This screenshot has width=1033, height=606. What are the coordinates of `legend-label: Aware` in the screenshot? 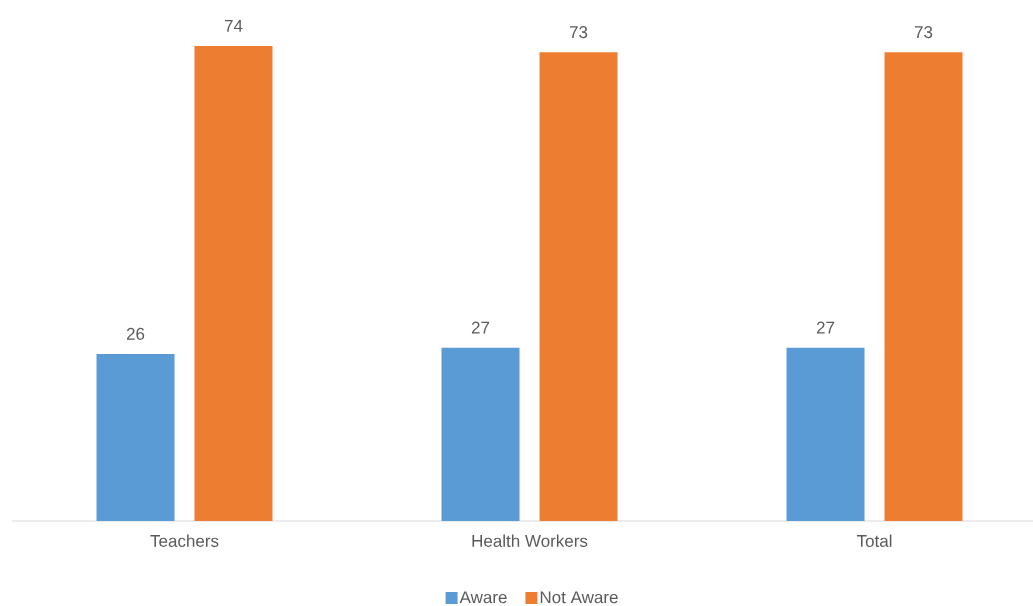 It's located at (483, 597).